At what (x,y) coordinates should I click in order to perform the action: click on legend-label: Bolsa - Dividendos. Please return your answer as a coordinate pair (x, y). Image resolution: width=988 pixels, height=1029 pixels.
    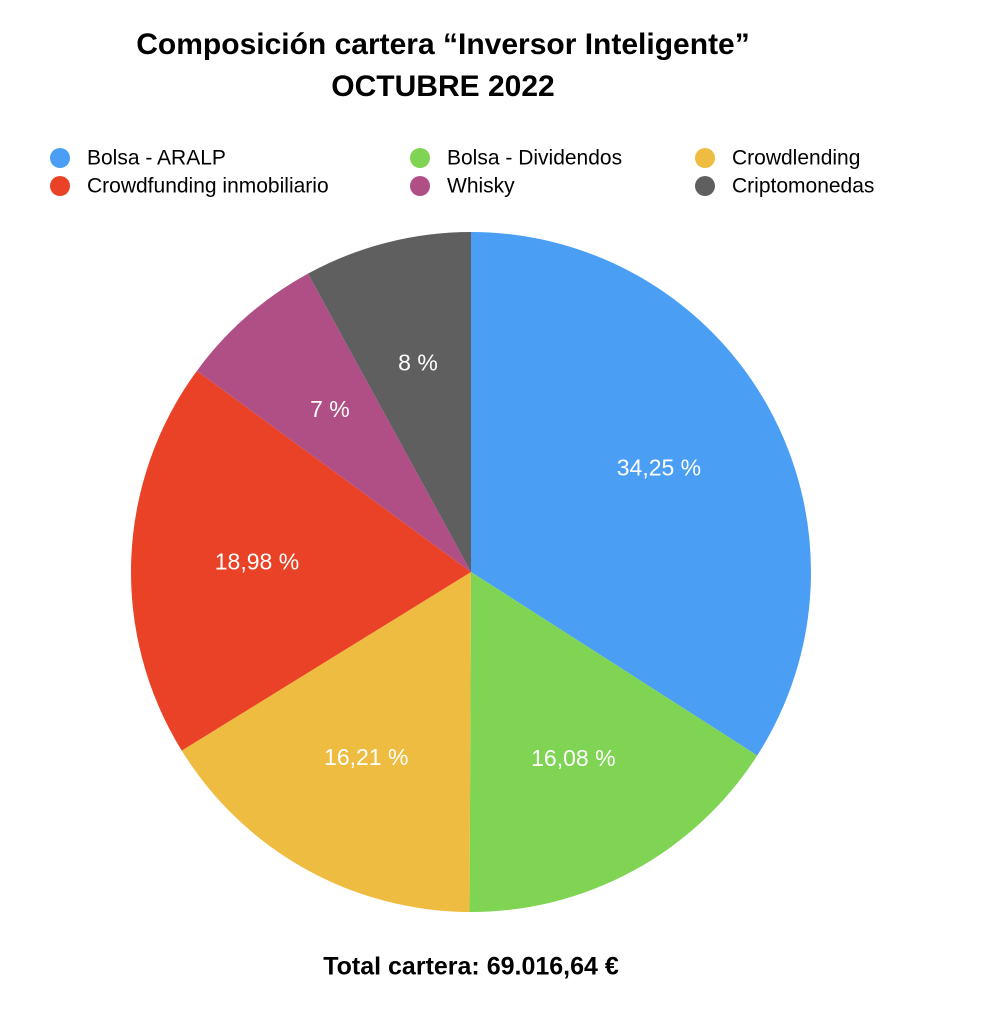
    Looking at the image, I should click on (534, 158).